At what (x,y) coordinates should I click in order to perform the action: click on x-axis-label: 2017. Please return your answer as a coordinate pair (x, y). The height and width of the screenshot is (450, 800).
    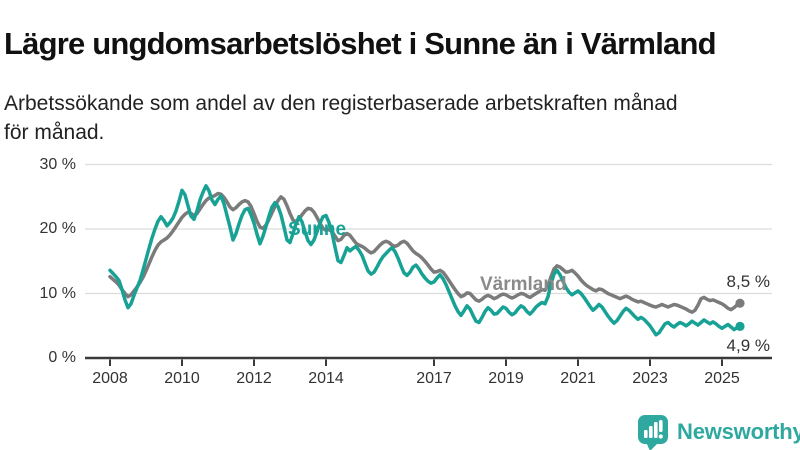
    Looking at the image, I should click on (434, 378).